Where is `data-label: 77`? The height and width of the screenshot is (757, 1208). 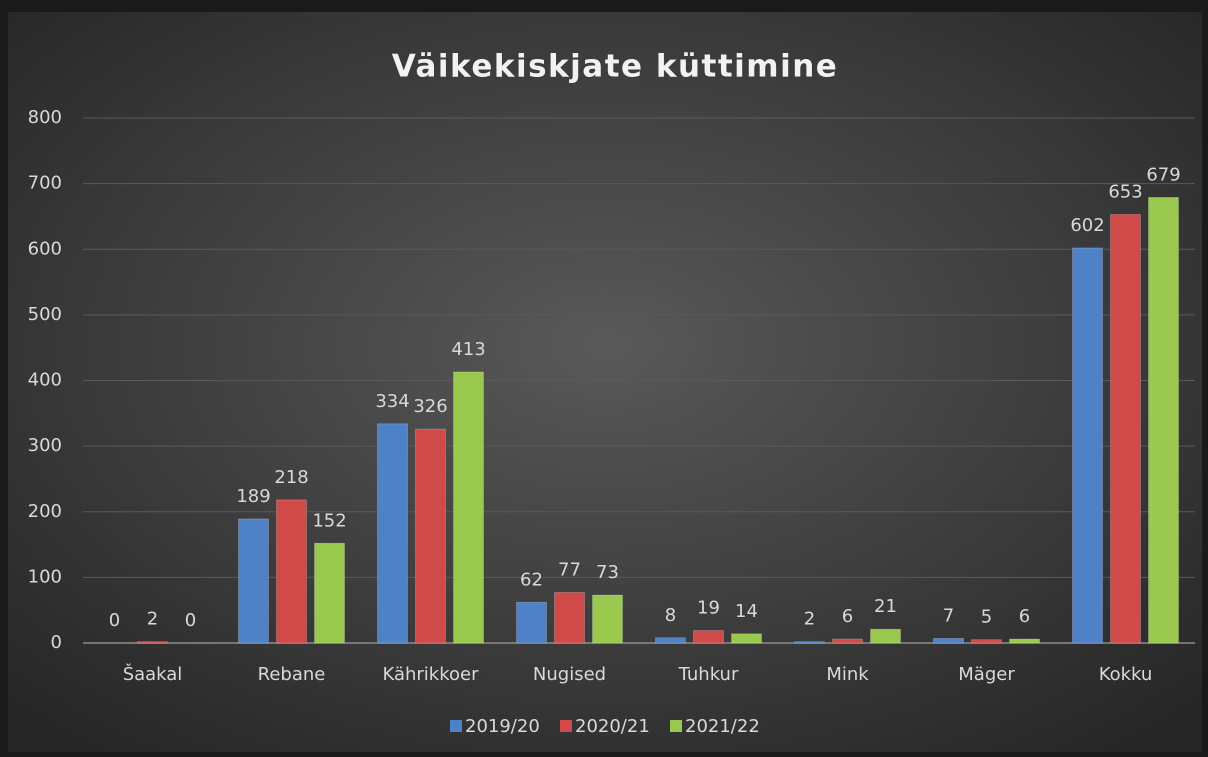
data-label: 77 is located at coordinates (569, 569).